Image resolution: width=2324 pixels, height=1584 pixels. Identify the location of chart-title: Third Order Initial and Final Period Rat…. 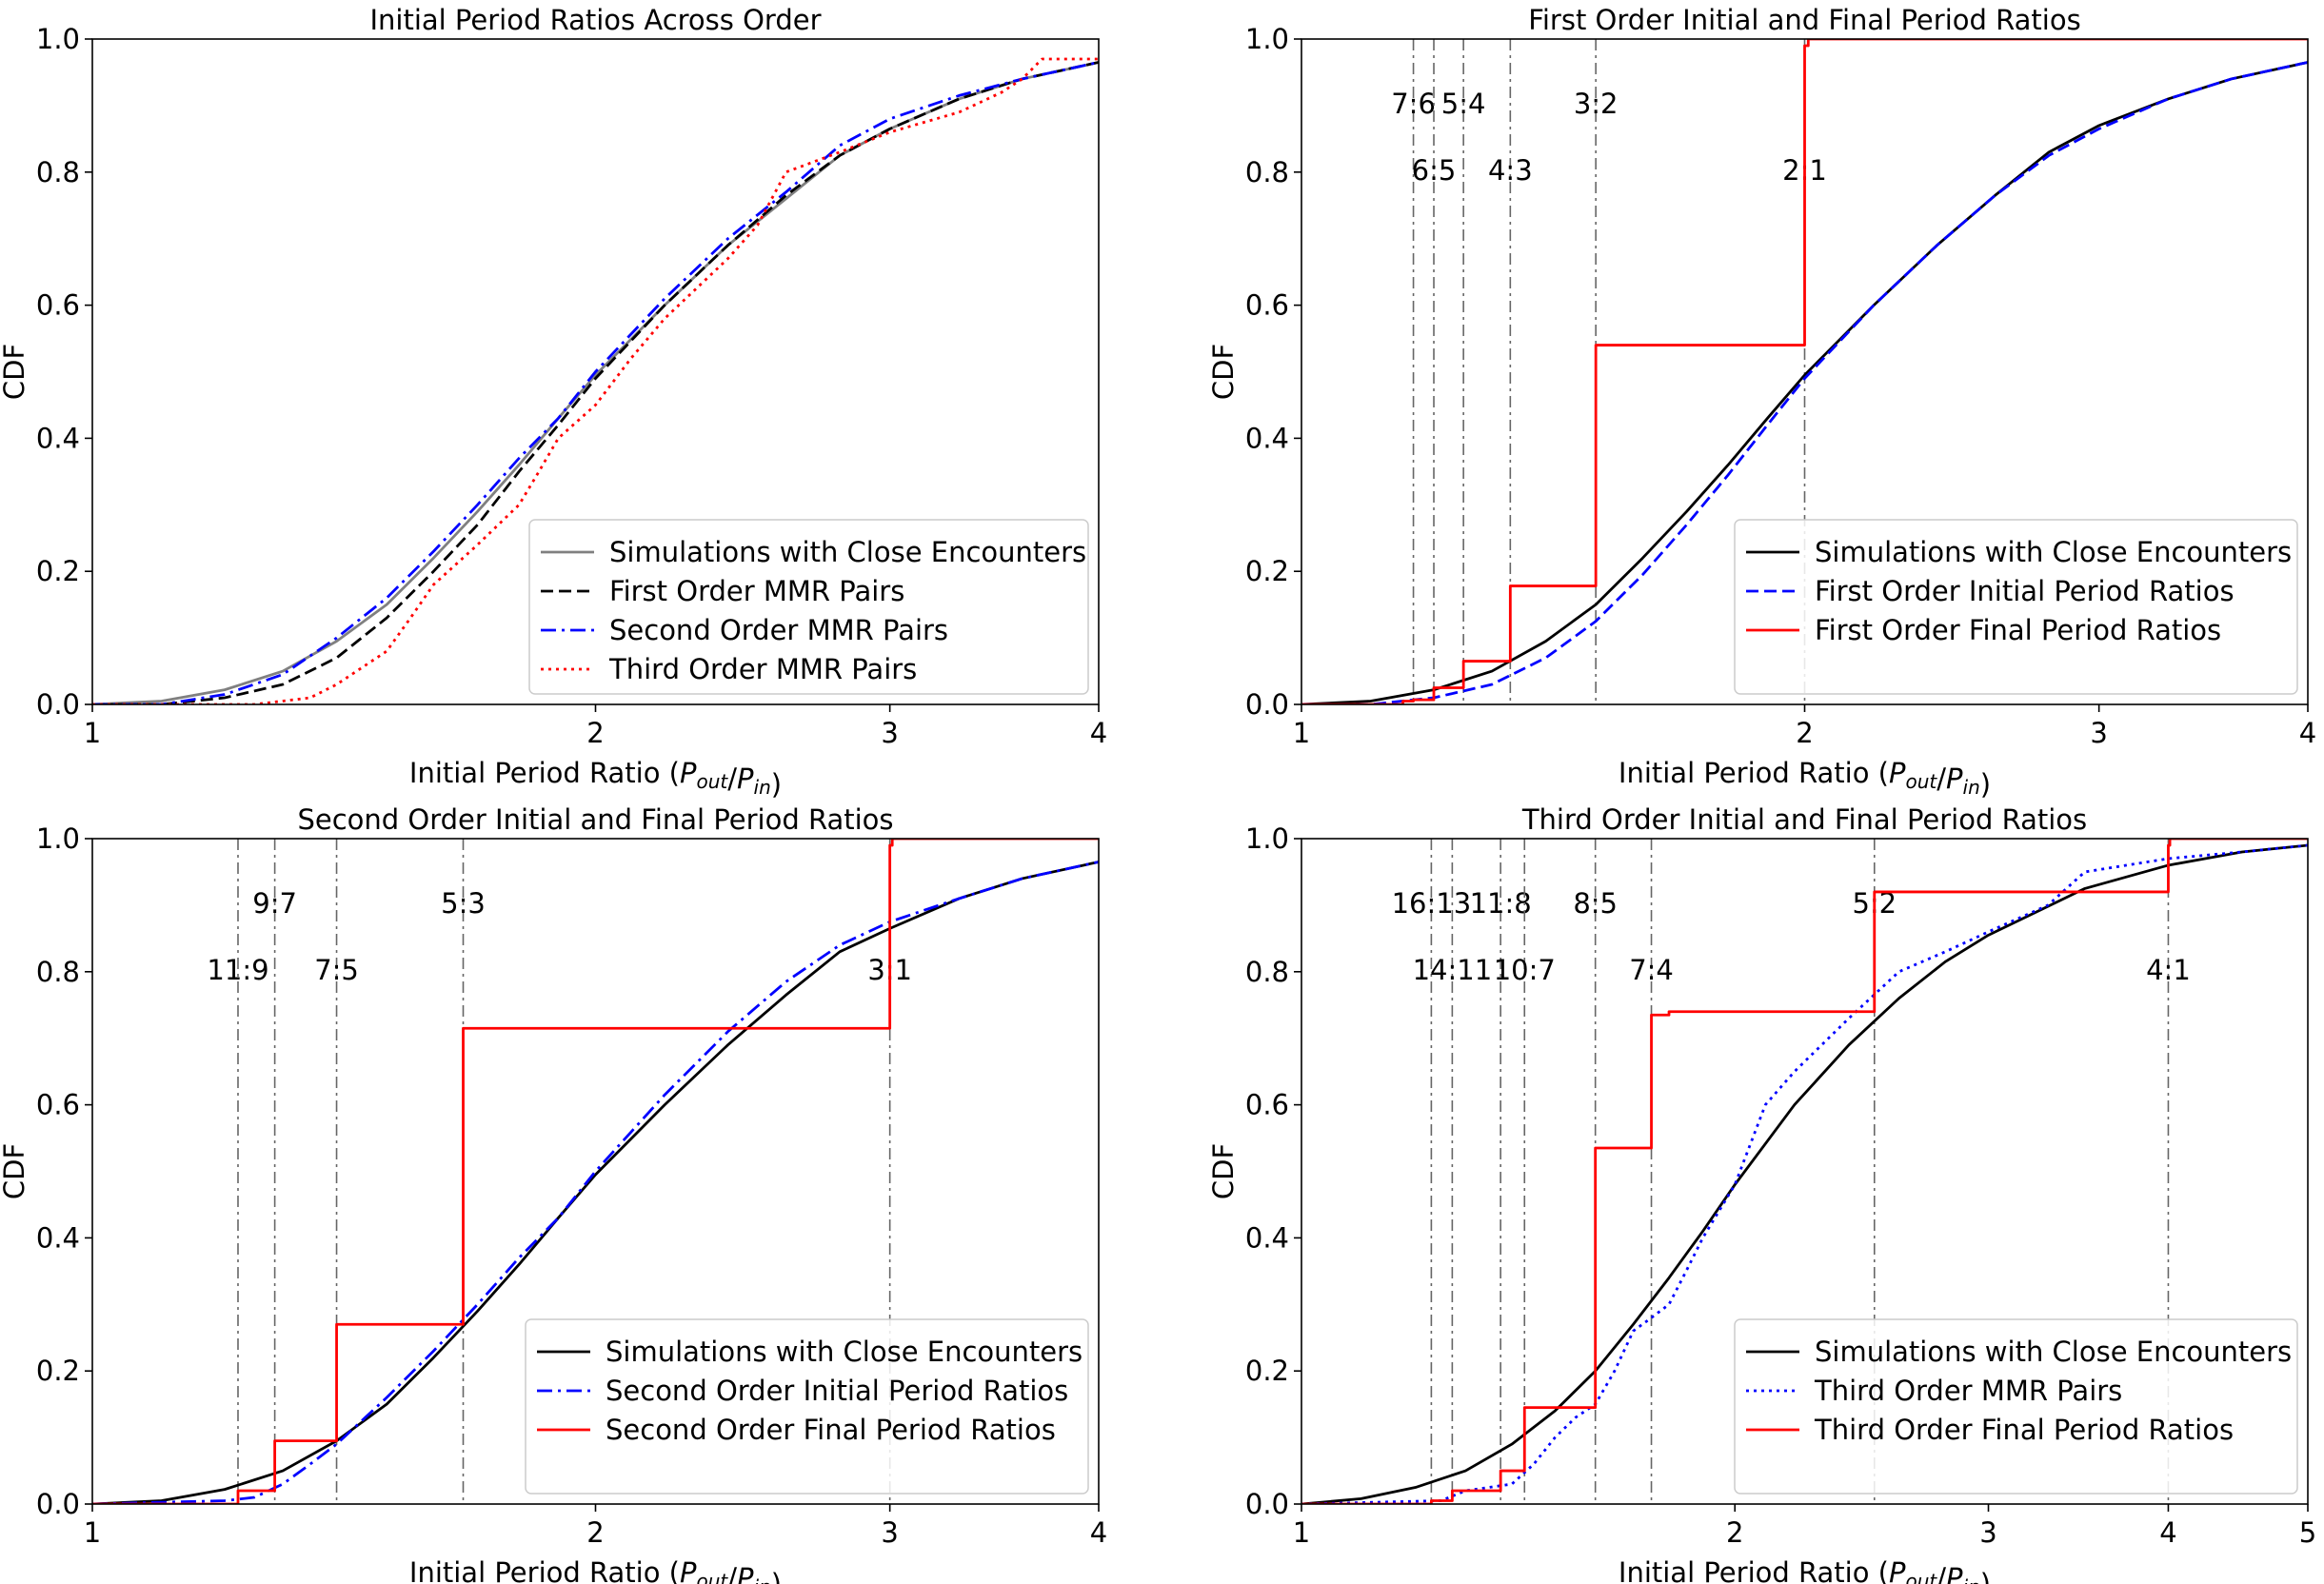
(1804, 820).